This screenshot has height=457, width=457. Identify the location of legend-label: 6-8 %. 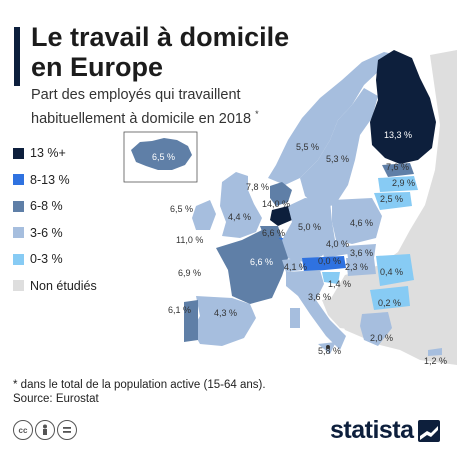
(46, 206).